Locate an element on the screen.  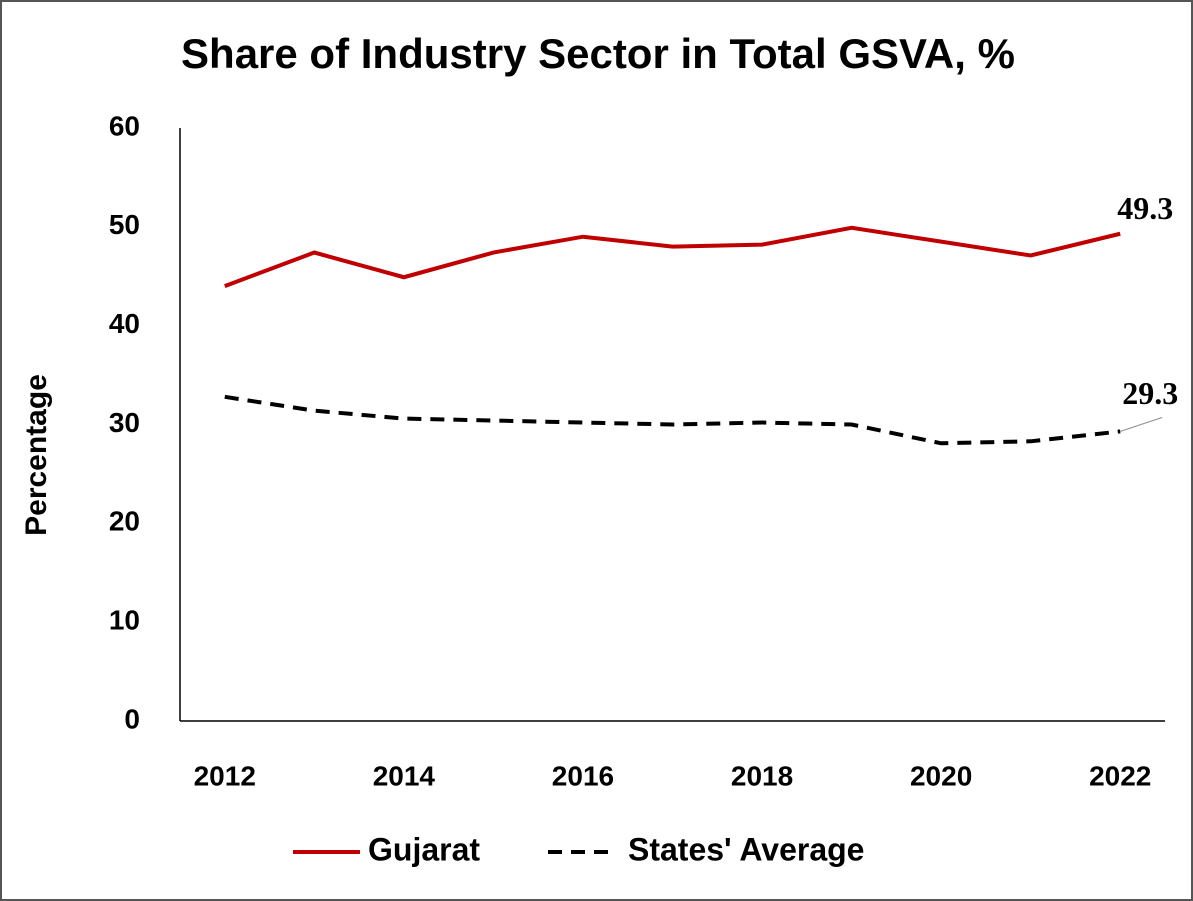
legend-label: States' Average is located at coordinates (746, 849).